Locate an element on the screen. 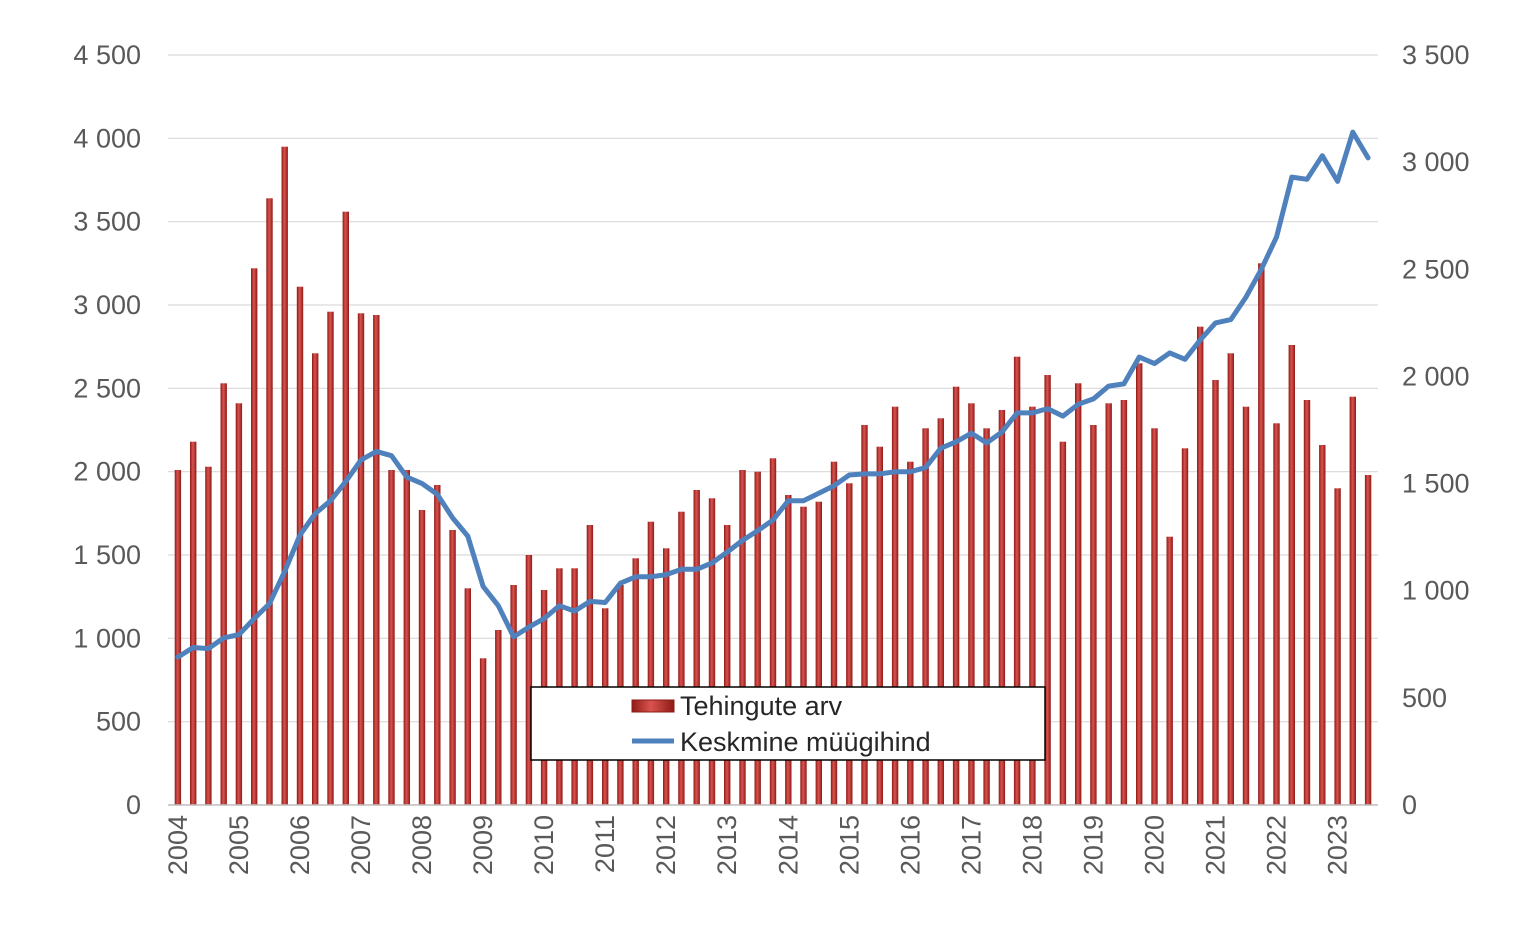  legend-box is located at coordinates (788, 723).